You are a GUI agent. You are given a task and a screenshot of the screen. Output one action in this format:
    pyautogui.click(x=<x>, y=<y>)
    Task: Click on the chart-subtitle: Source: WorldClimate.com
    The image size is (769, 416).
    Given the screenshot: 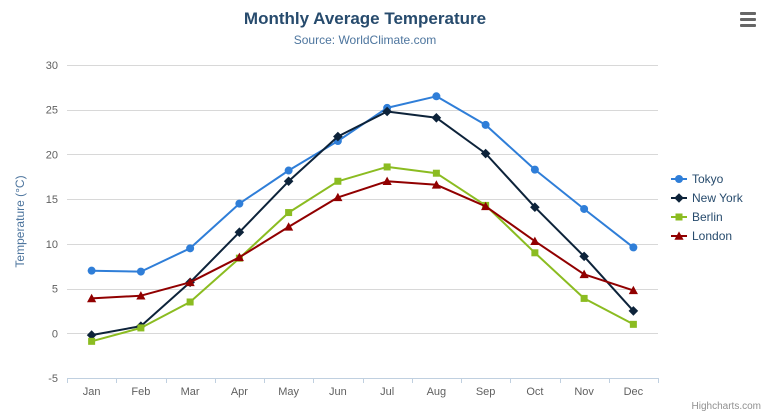 What is the action you would take?
    pyautogui.click(x=365, y=40)
    